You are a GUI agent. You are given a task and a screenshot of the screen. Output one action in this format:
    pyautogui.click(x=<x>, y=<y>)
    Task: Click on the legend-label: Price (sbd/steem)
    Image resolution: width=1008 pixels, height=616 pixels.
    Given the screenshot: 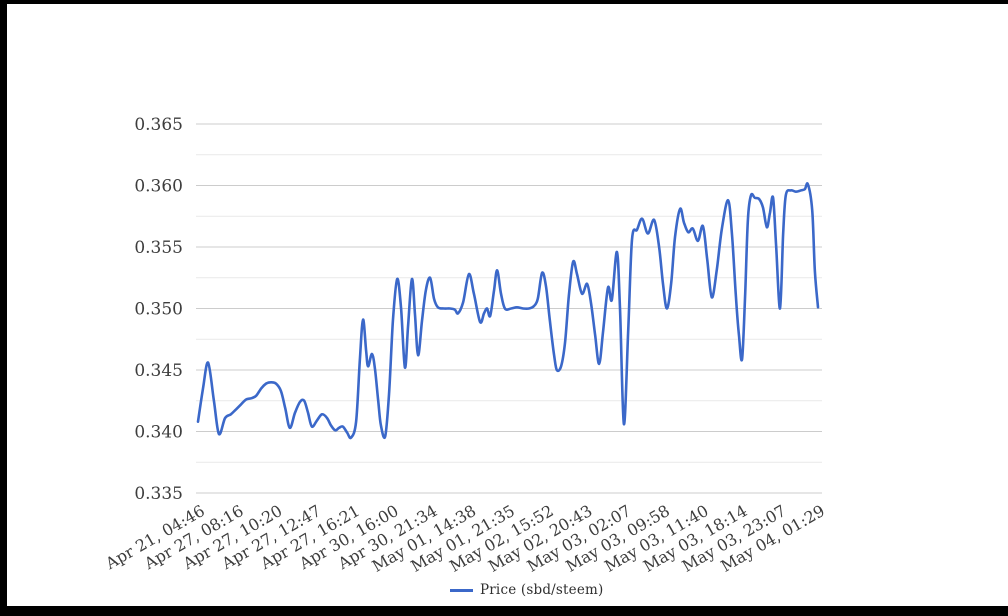 What is the action you would take?
    pyautogui.click(x=542, y=590)
    